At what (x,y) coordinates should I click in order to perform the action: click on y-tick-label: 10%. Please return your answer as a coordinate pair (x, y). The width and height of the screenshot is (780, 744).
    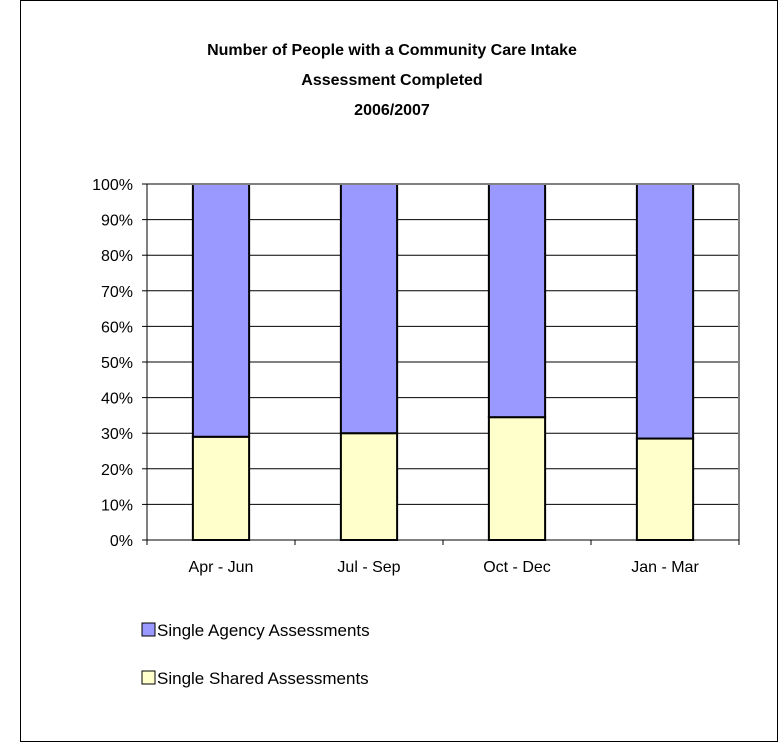
    Looking at the image, I should click on (117, 505).